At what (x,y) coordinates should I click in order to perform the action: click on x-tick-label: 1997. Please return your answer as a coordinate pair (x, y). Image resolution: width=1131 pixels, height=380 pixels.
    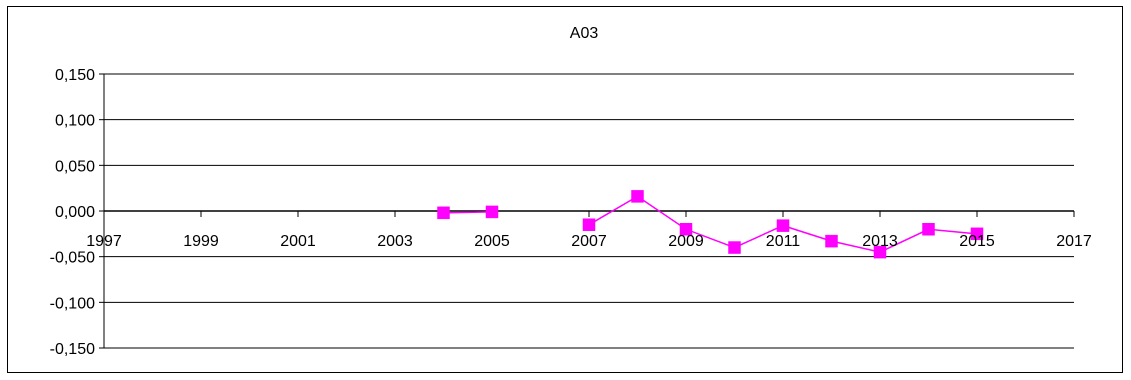
    Looking at the image, I should click on (104, 241).